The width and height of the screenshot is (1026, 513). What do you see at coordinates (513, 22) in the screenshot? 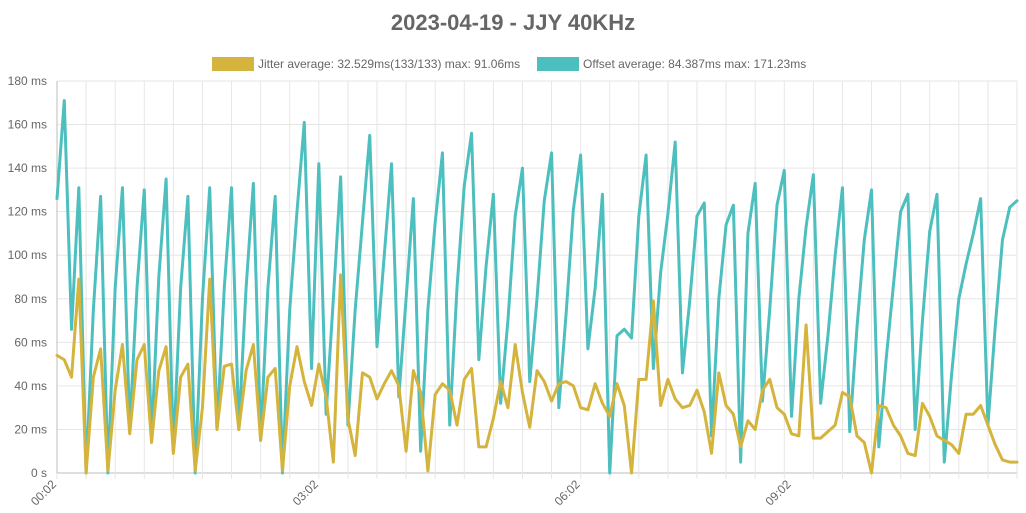
I see `chart-title: 2023-04-19 - JJY 40KHz` at bounding box center [513, 22].